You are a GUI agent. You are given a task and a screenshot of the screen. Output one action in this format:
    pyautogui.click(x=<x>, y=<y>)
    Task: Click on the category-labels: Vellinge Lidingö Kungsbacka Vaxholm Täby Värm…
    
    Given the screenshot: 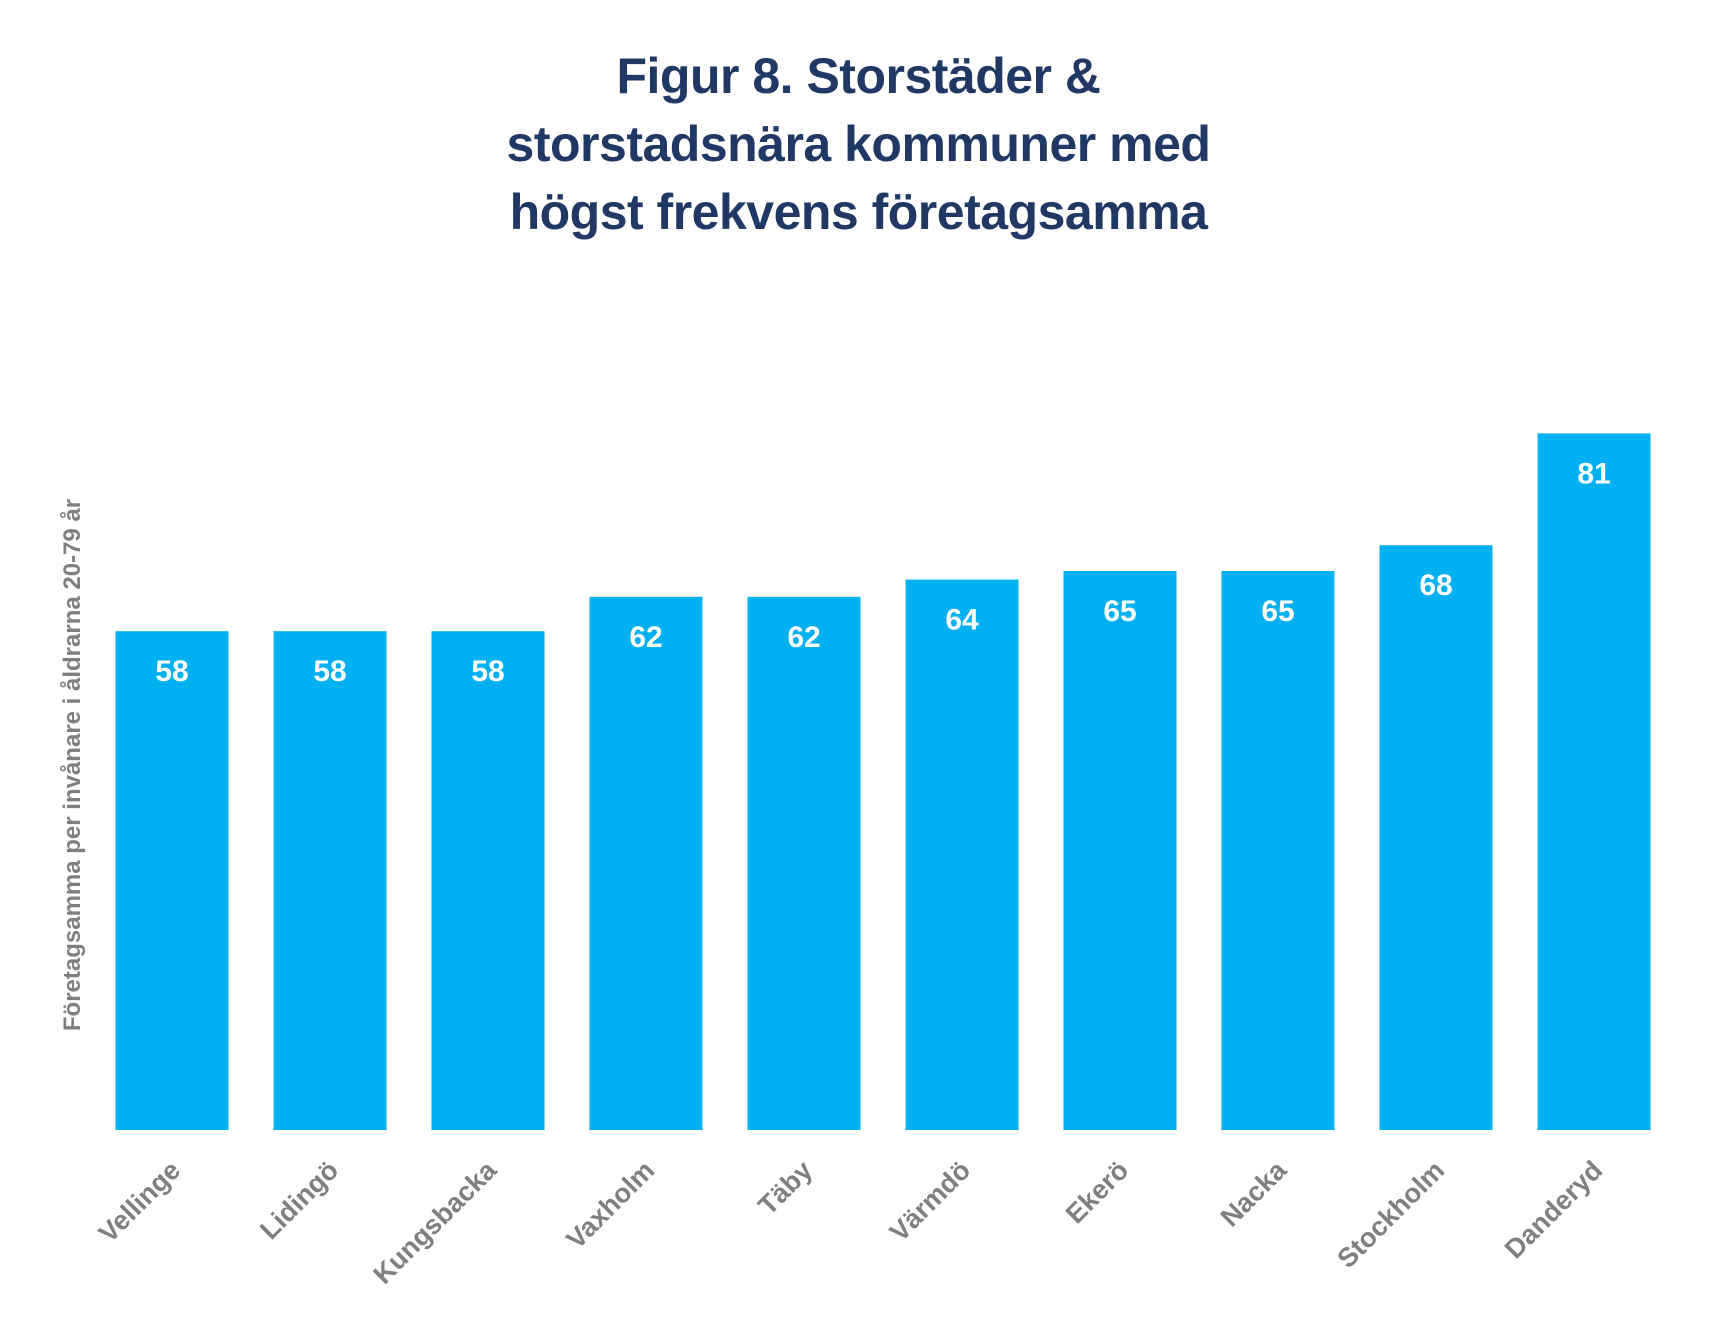 What is the action you would take?
    pyautogui.click(x=850, y=1221)
    